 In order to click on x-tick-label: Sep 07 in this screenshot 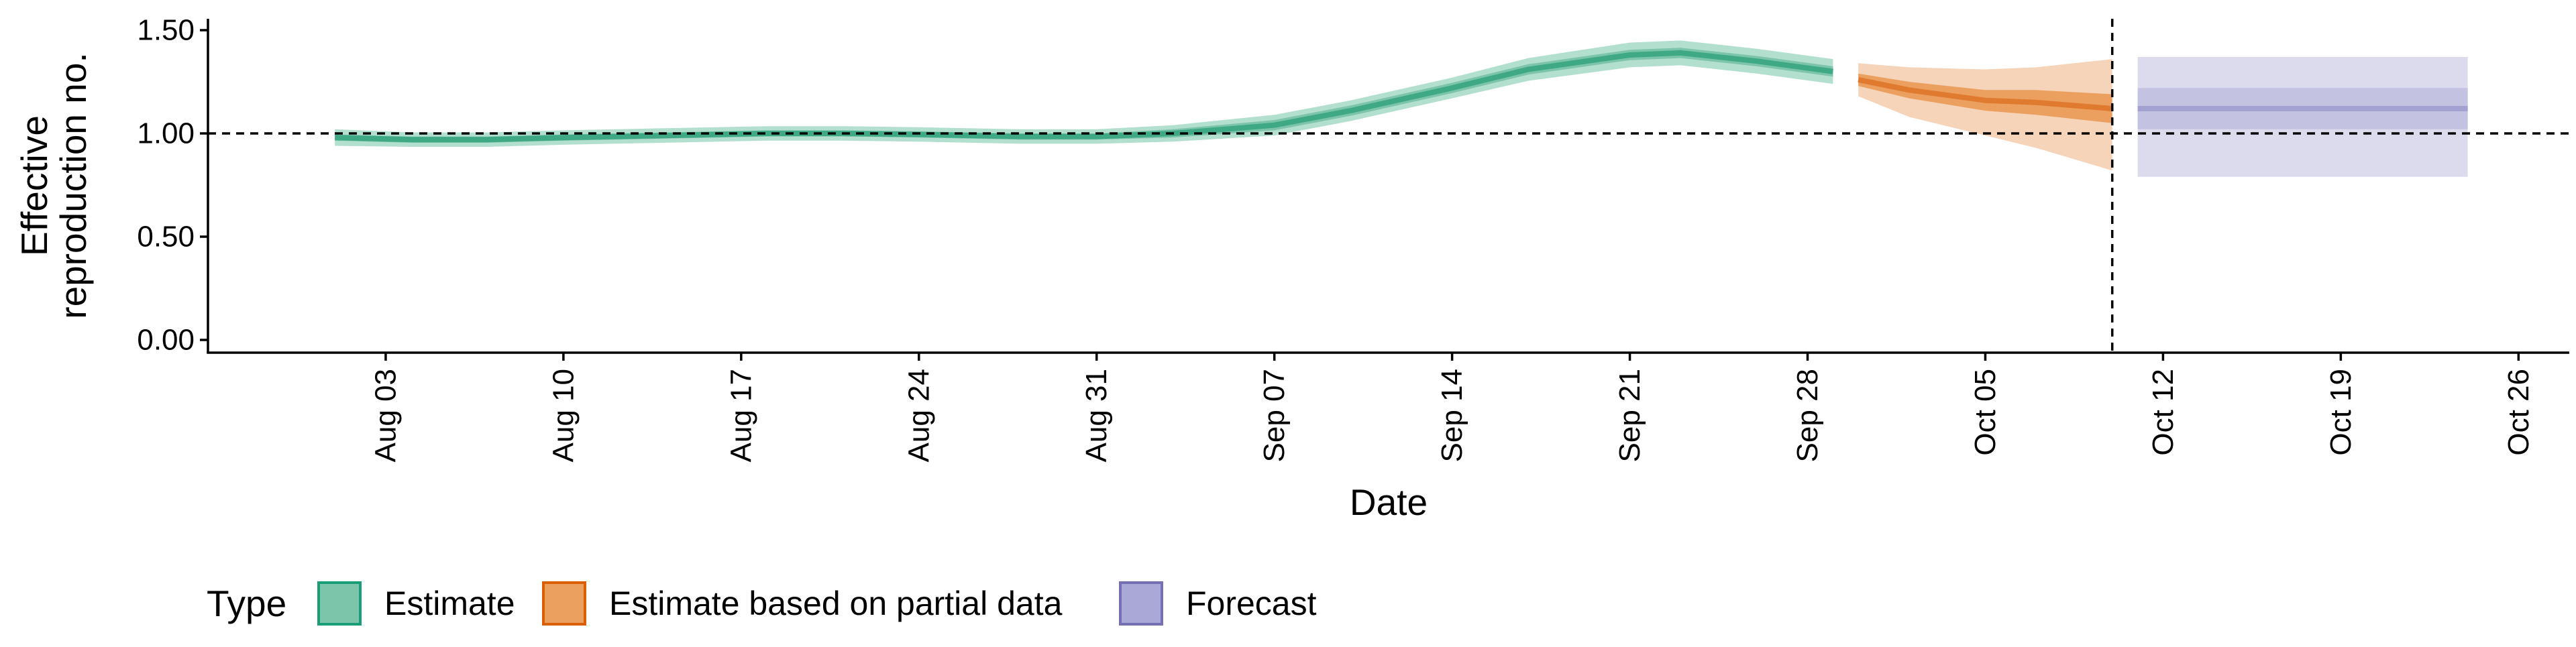, I will do `click(1274, 415)`.